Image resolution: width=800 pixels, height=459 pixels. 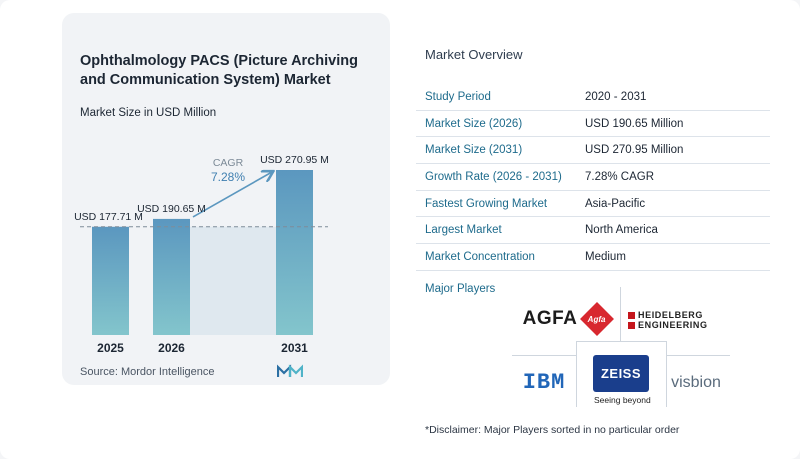 I want to click on tick-label-2025: 2025, so click(x=110, y=348).